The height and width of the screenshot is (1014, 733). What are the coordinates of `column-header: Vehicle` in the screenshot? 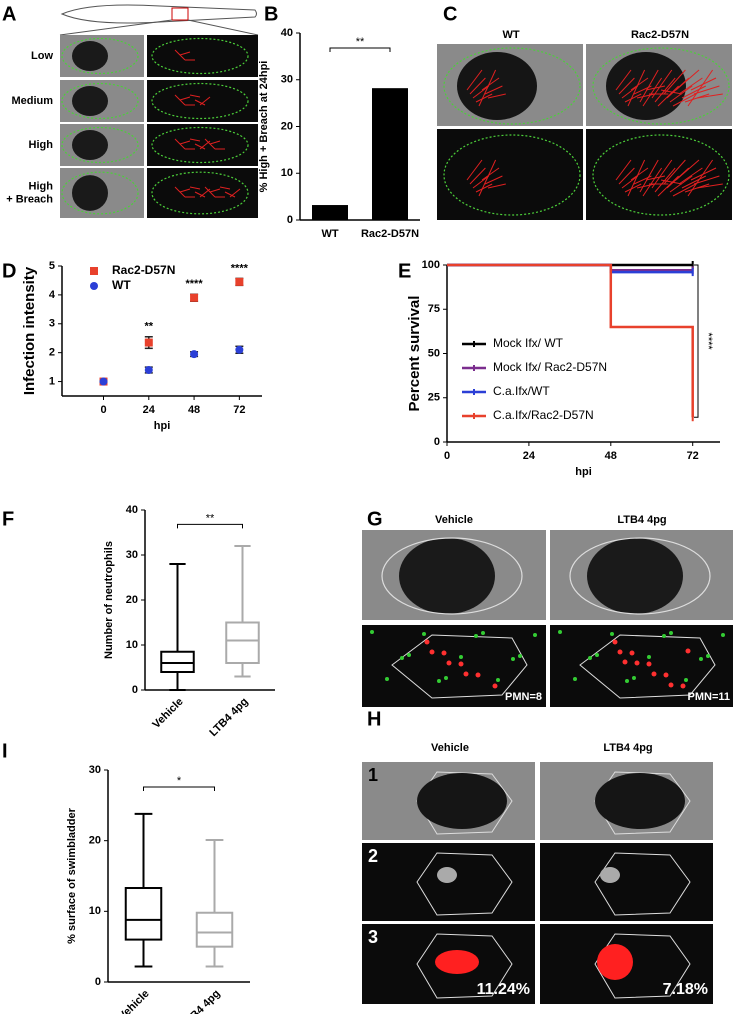 It's located at (450, 748).